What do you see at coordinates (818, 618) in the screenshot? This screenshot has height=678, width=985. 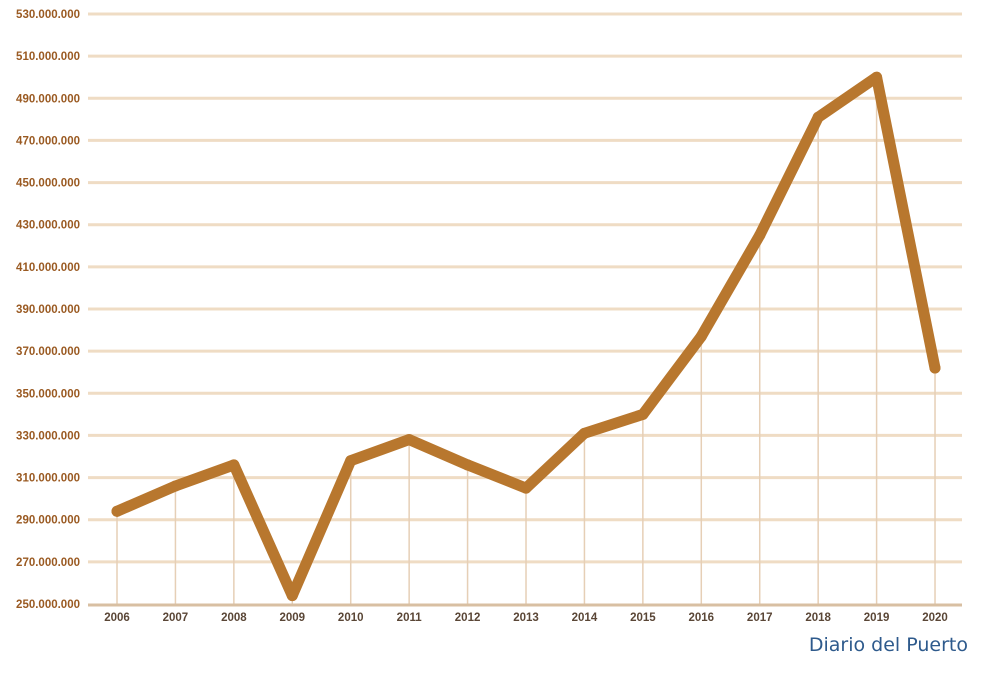 I see `x-tick-label: 2018` at bounding box center [818, 618].